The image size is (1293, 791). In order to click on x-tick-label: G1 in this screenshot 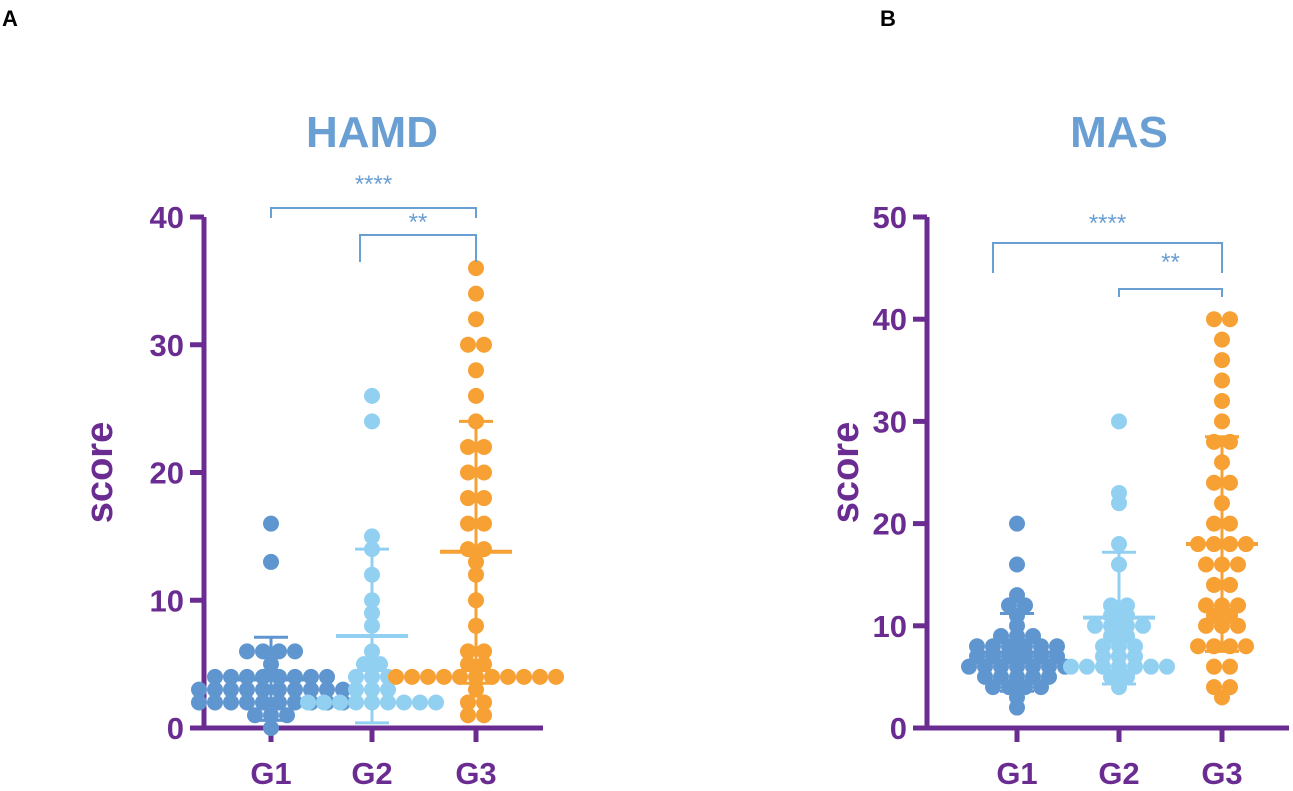, I will do `click(1016, 773)`.